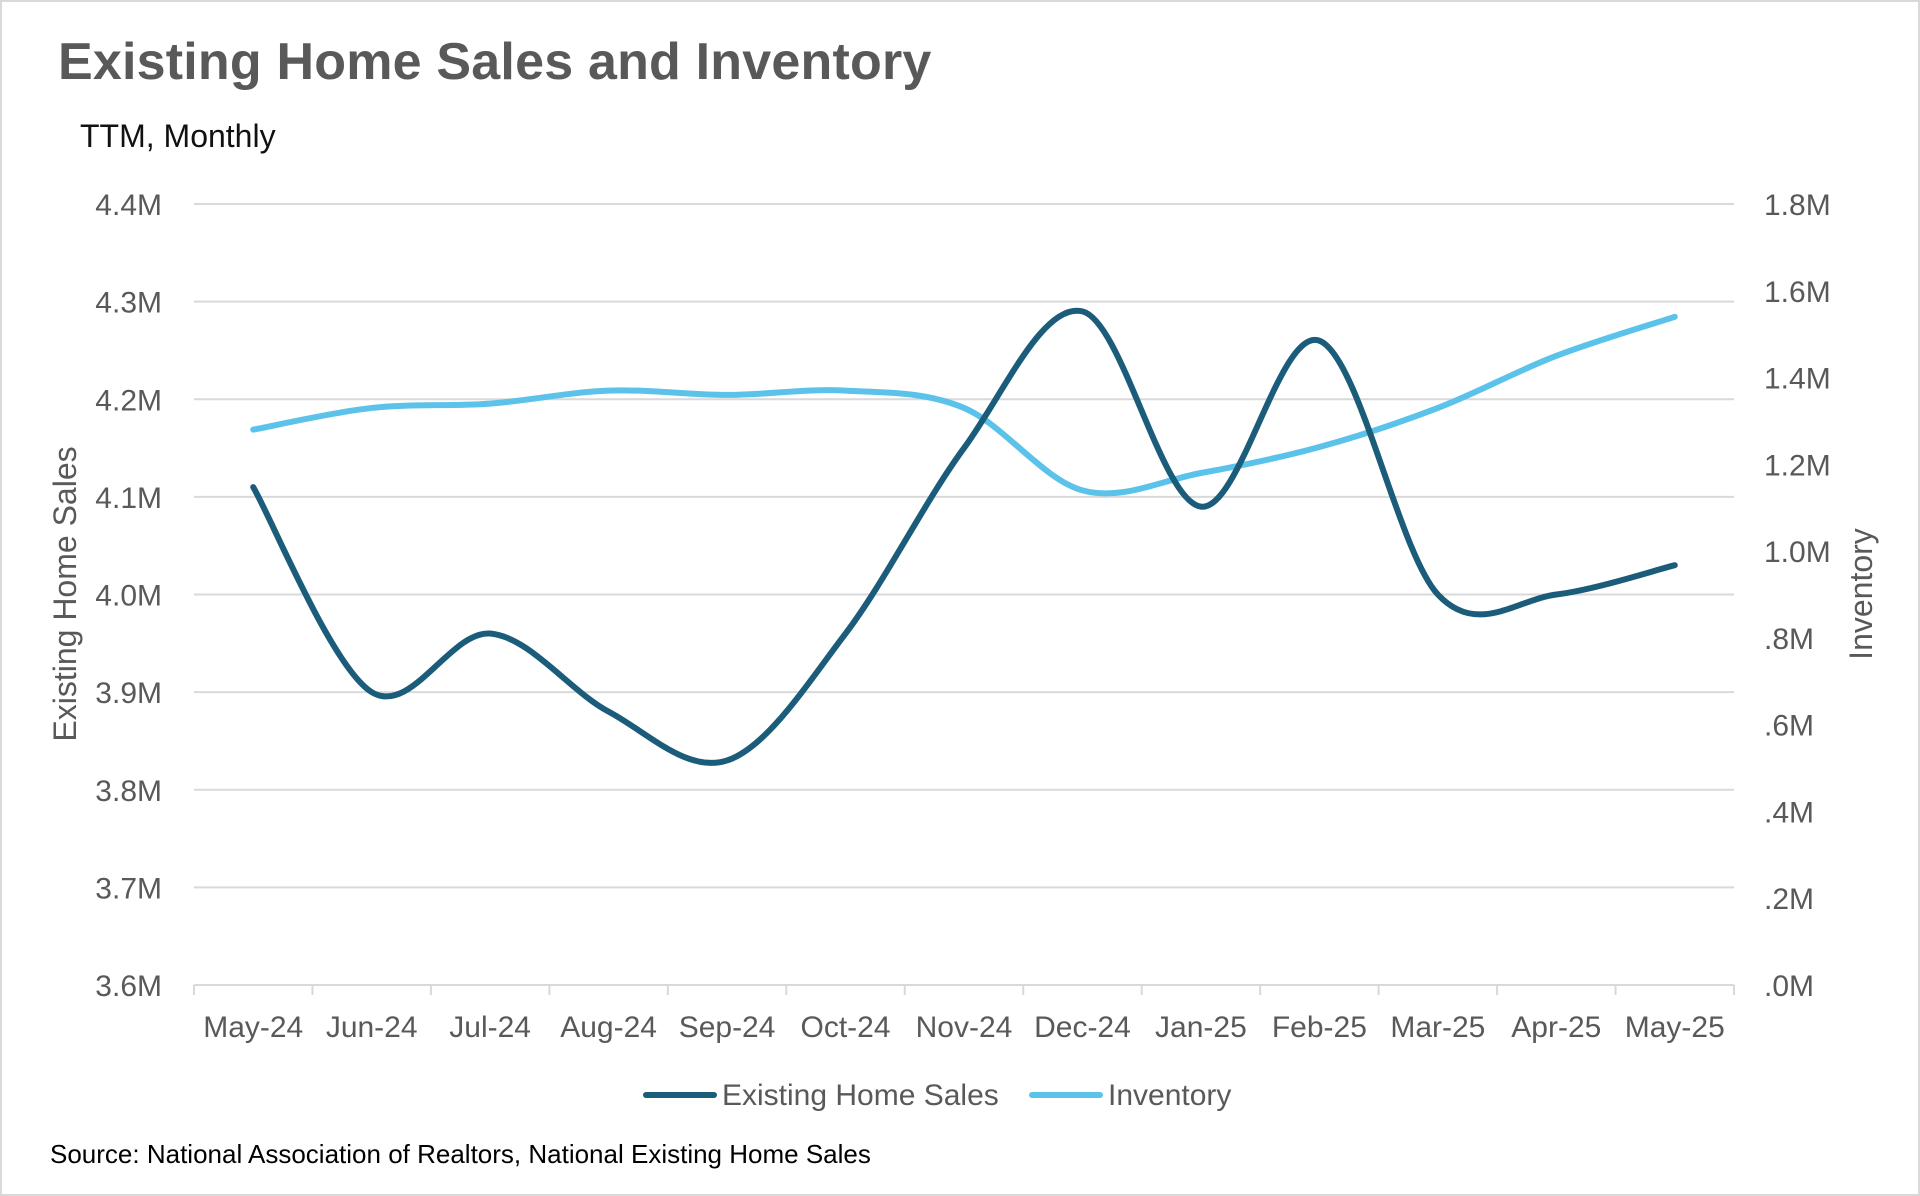 This screenshot has height=1196, width=1920. Describe the element at coordinates (608, 1027) in the screenshot. I see `x-tick-label: Aug-24` at that location.